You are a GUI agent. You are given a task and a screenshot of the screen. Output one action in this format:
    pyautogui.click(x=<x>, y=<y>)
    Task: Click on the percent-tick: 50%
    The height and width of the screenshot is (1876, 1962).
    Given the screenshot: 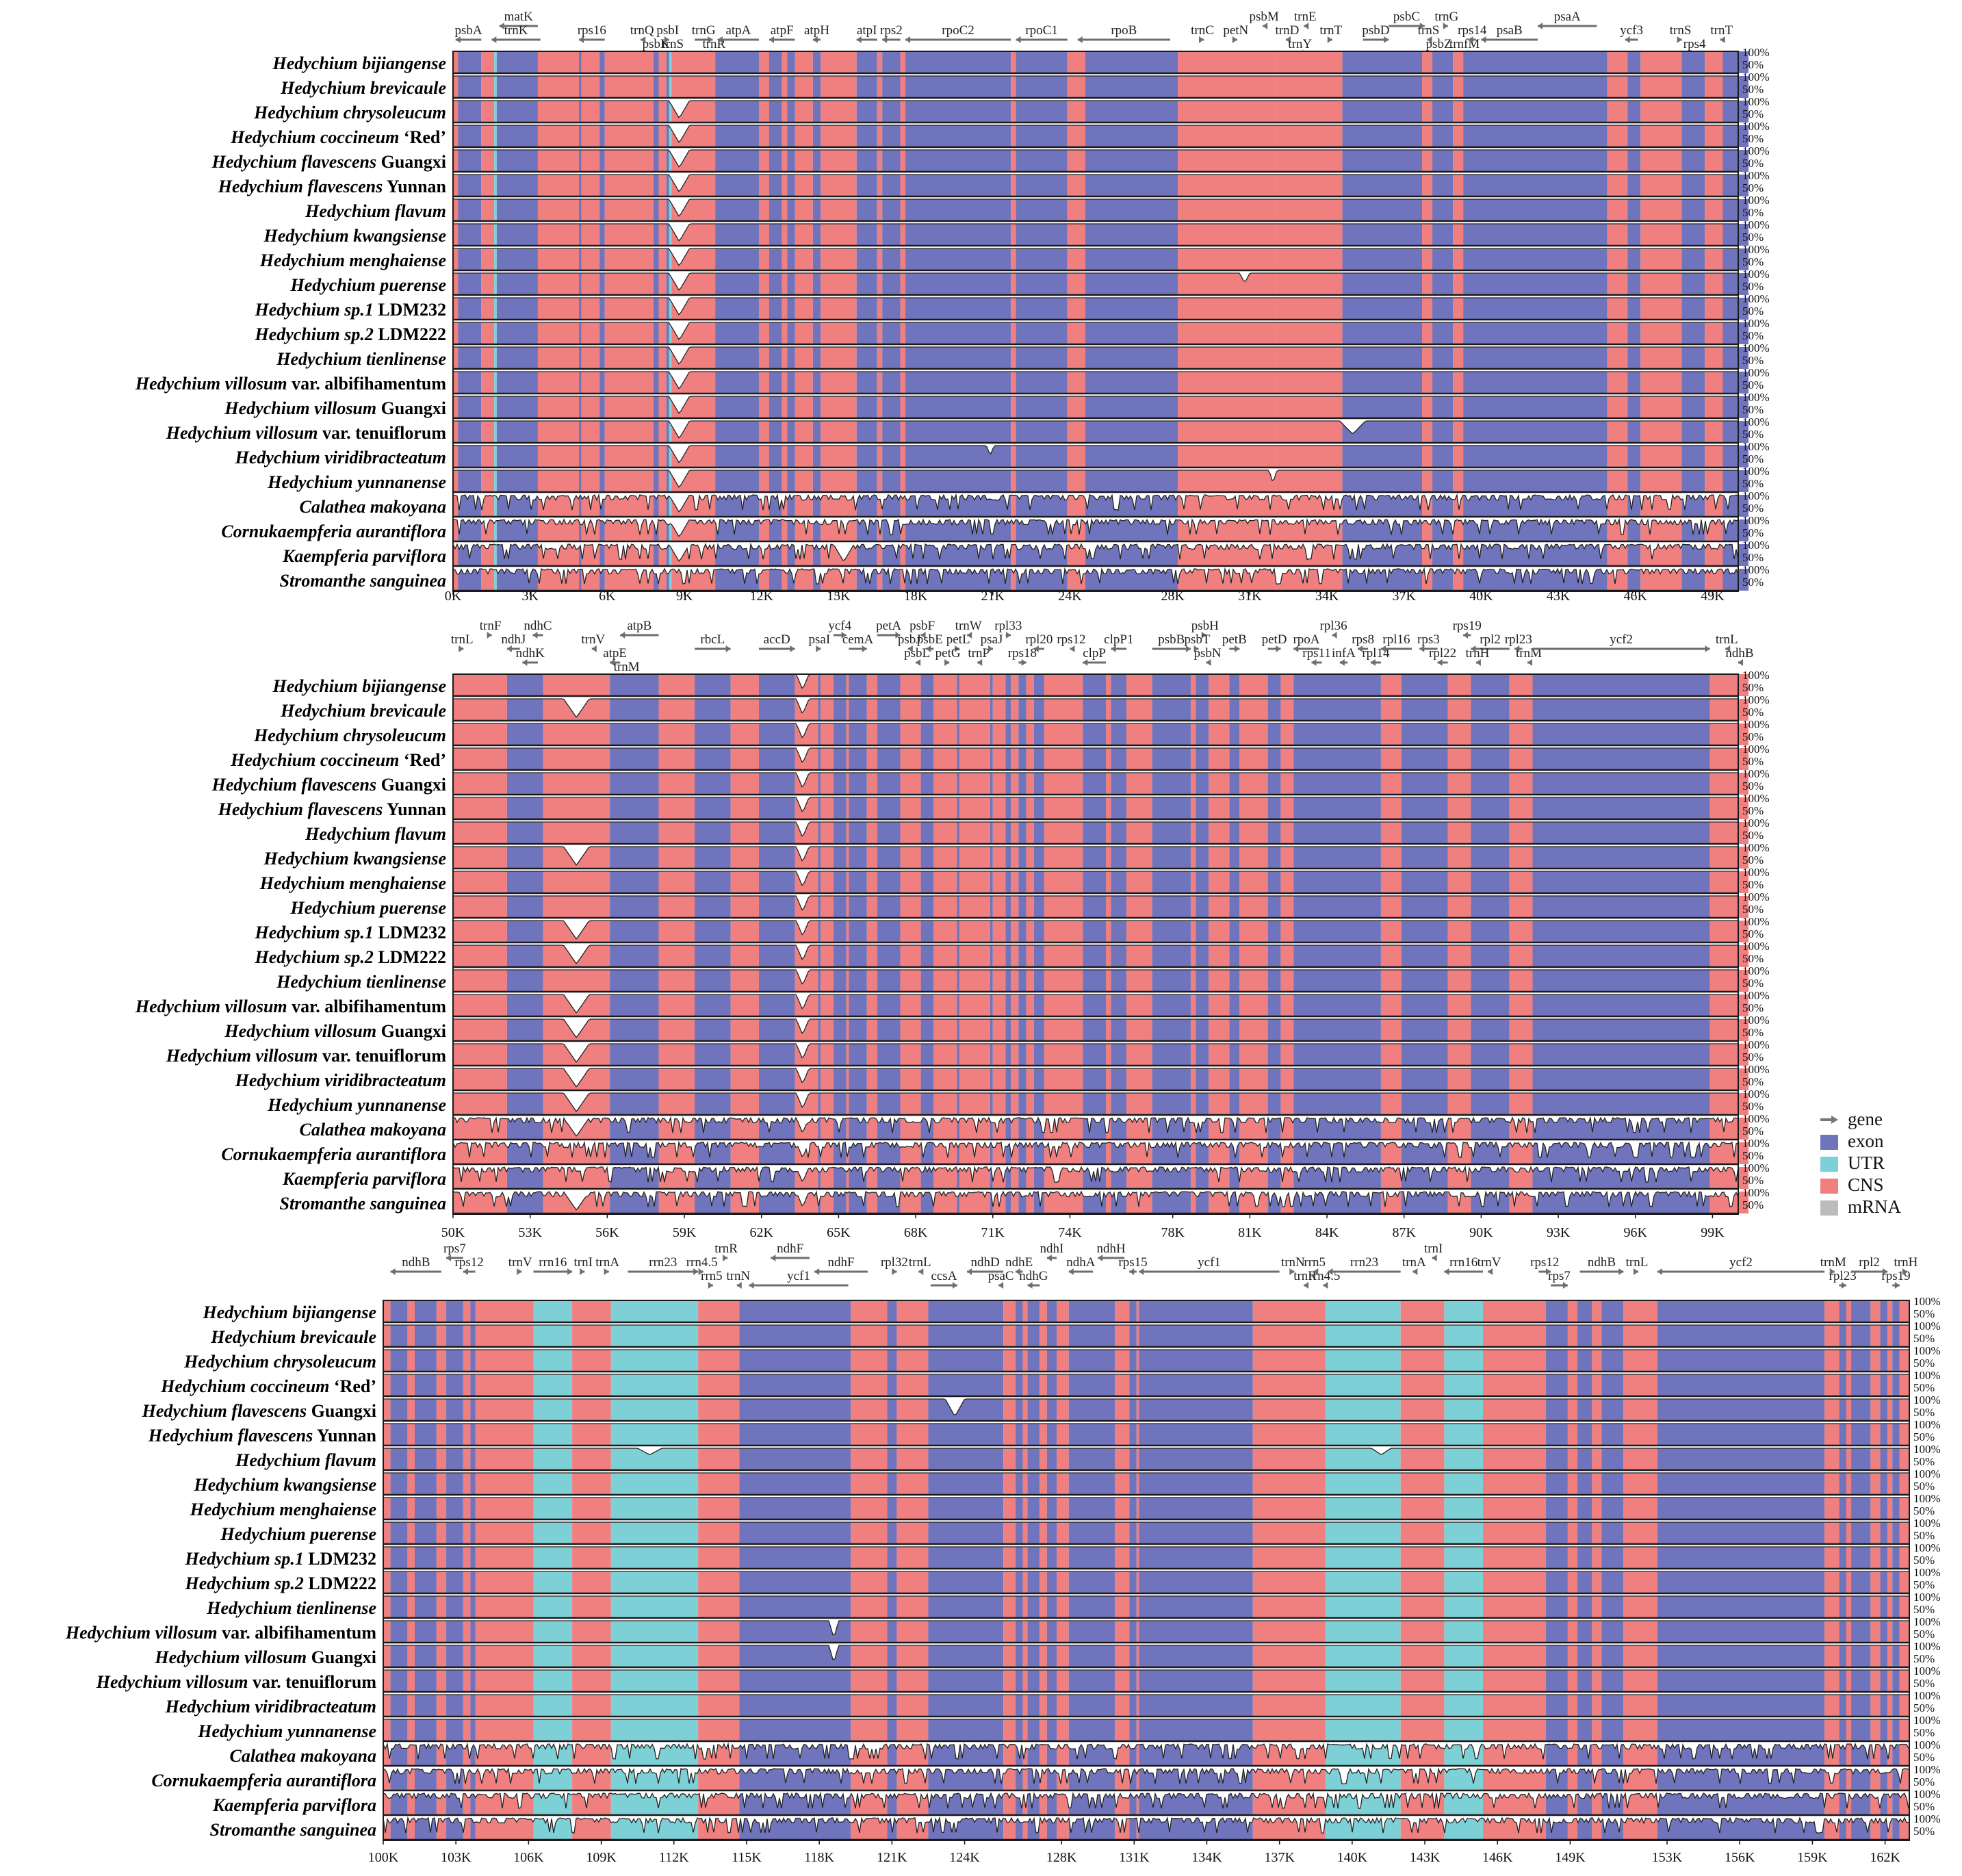 What is the action you would take?
    pyautogui.click(x=1753, y=484)
    